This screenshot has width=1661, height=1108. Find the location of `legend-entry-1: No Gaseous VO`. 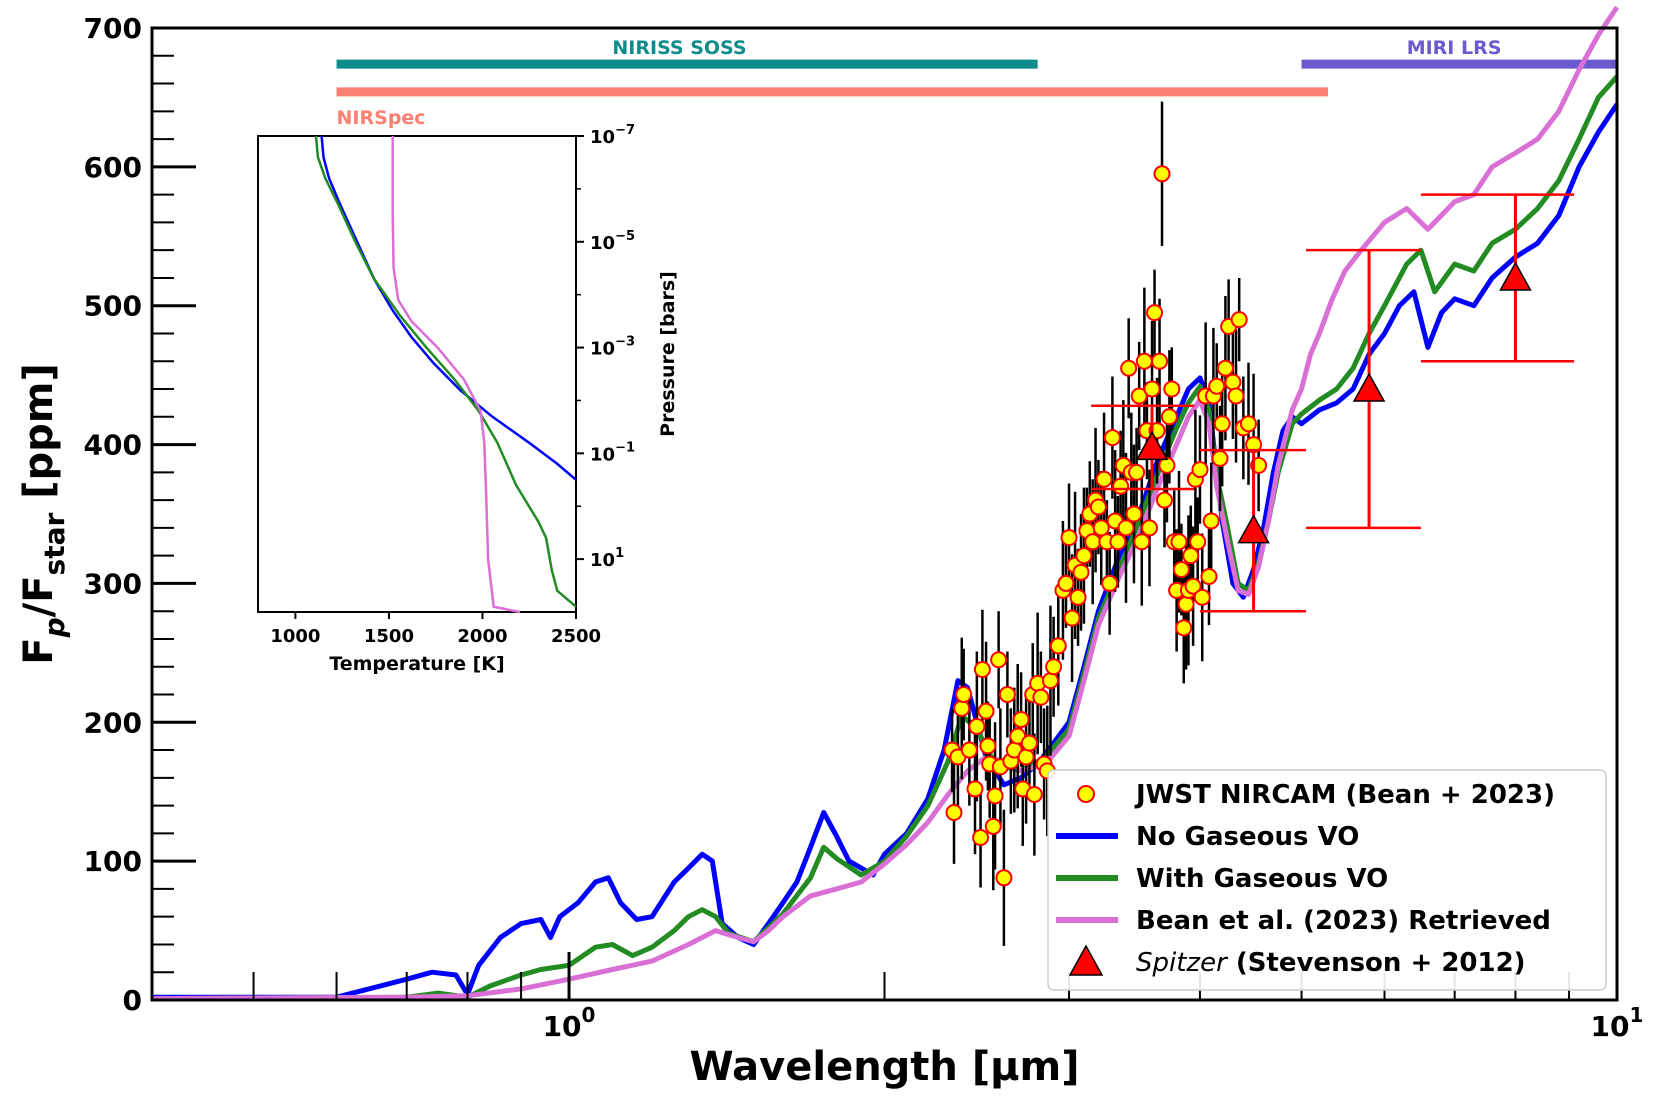

legend-entry-1: No Gaseous VO is located at coordinates (1207, 837).